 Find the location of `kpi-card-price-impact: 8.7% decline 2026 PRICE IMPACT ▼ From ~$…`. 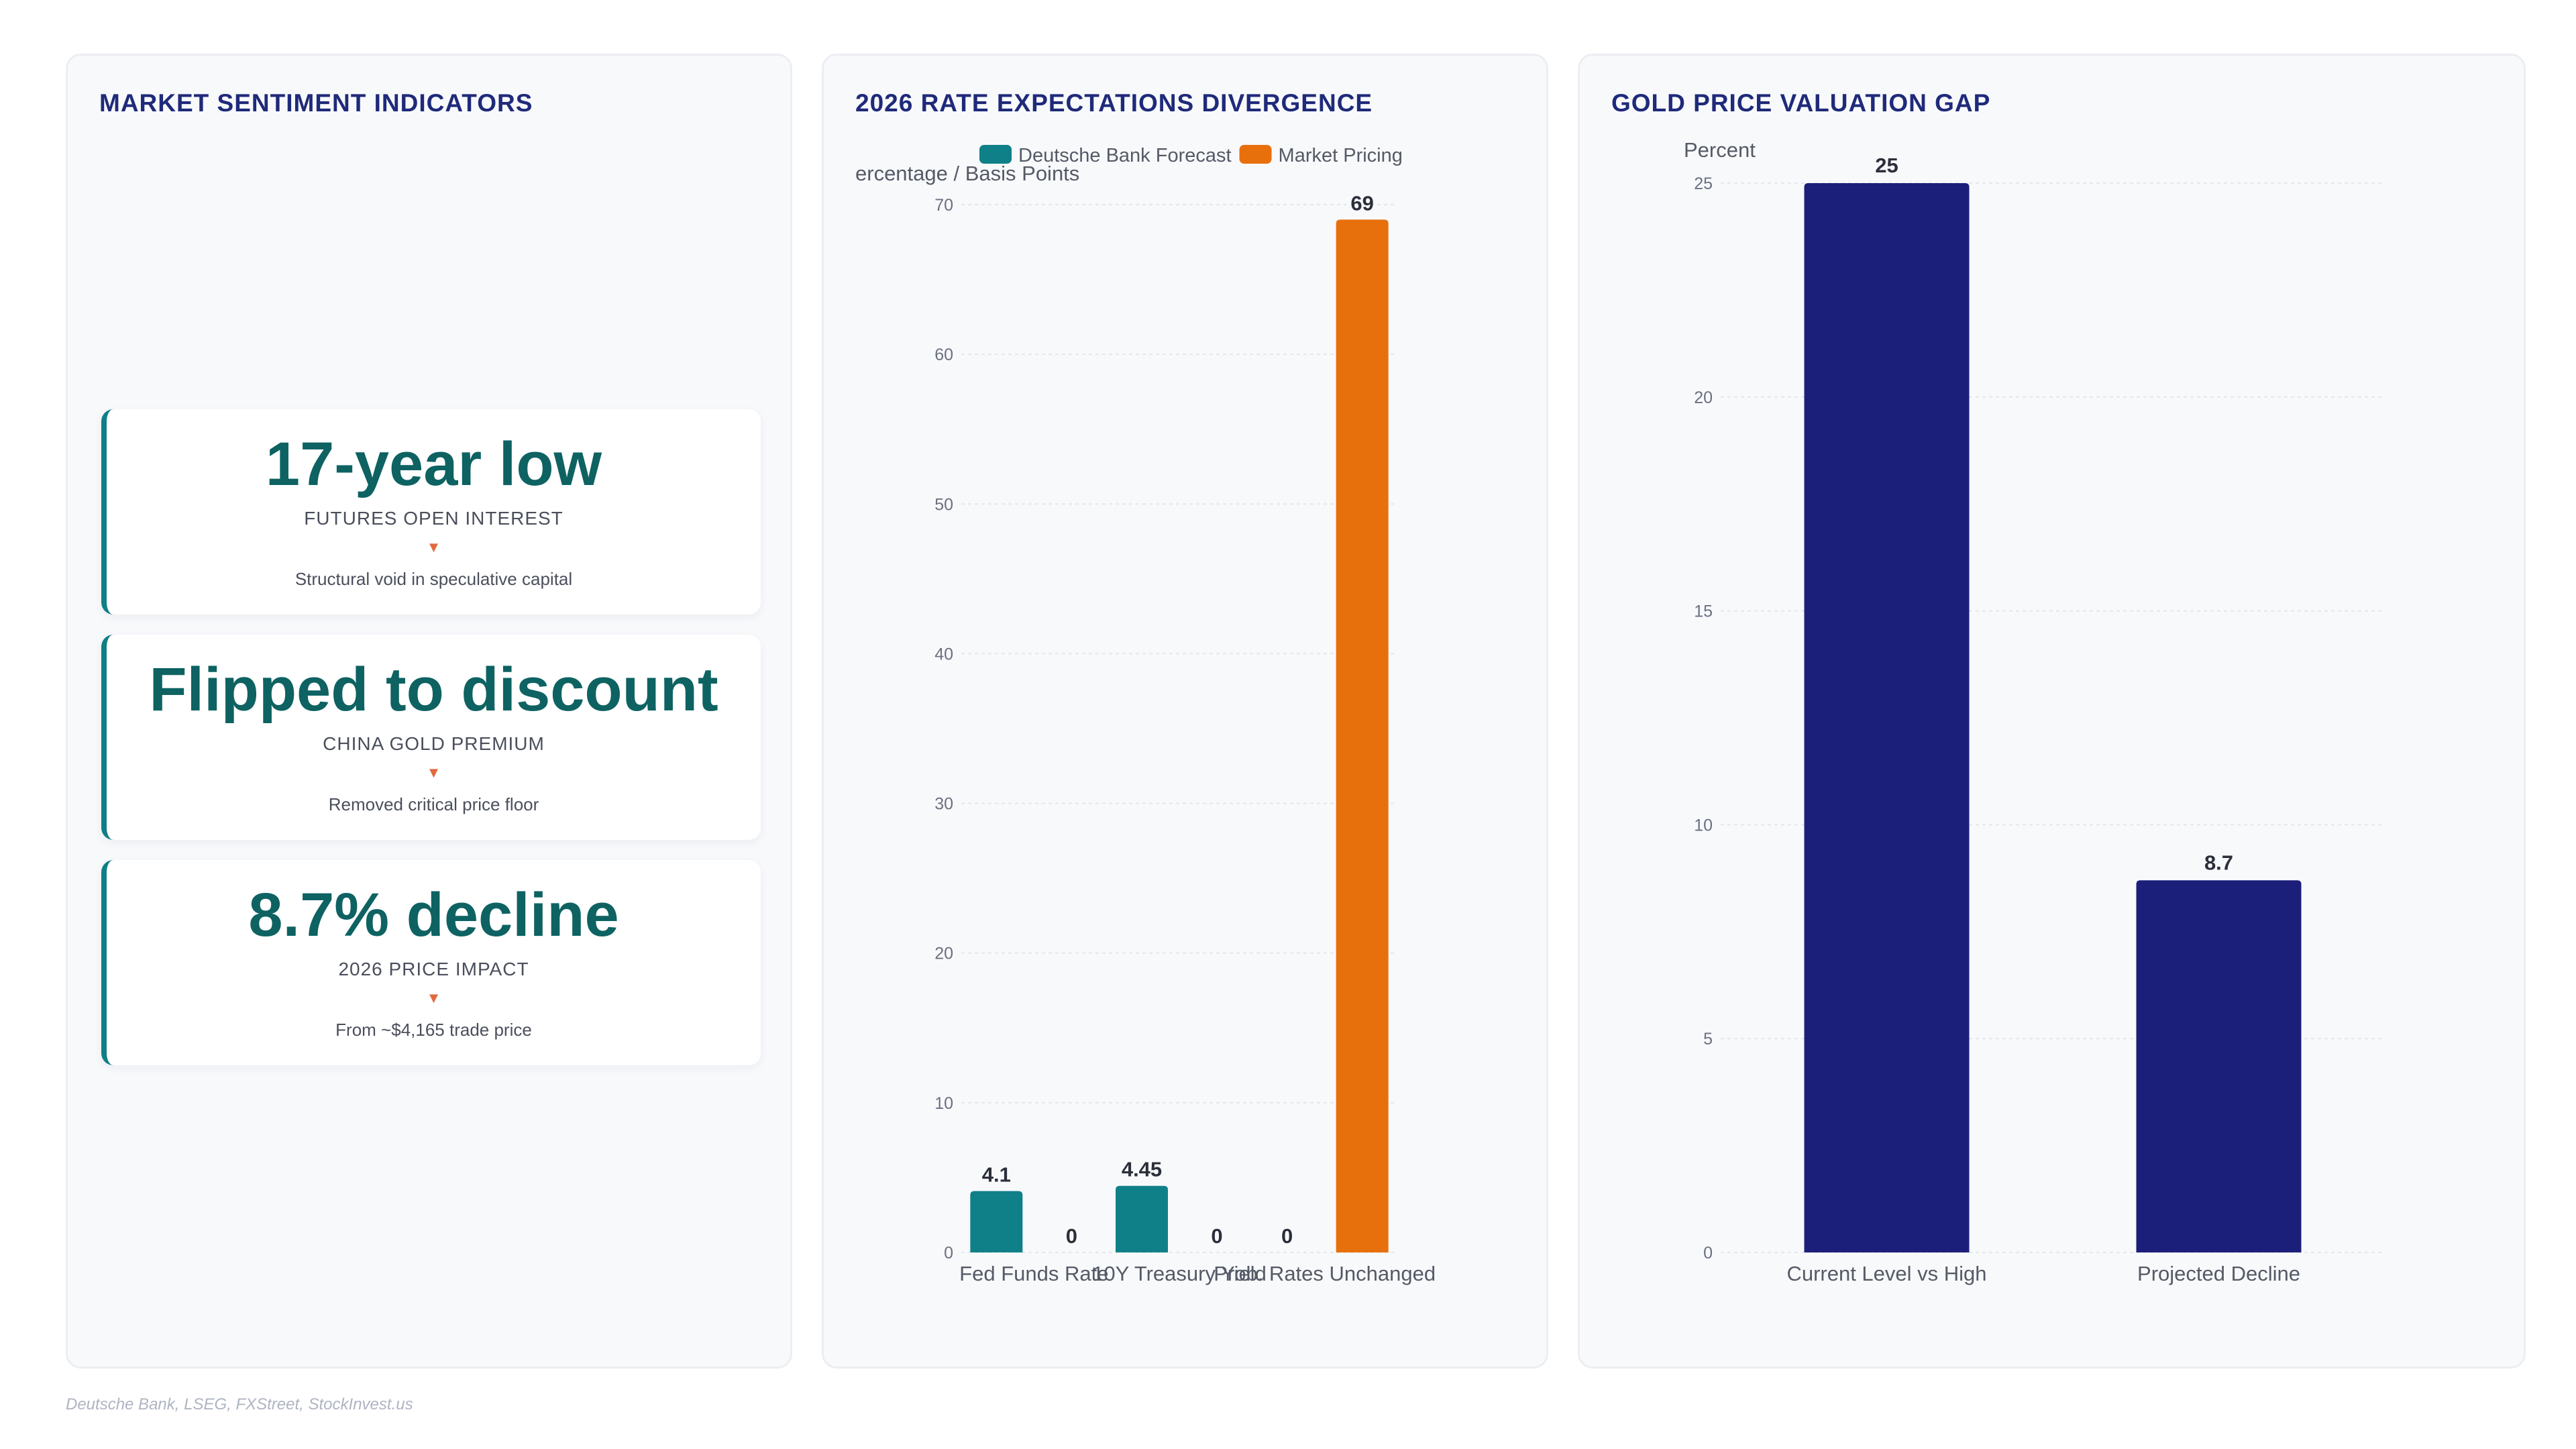

kpi-card-price-impact: 8.7% decline 2026 PRICE IMPACT ▼ From ~$… is located at coordinates (431, 962).